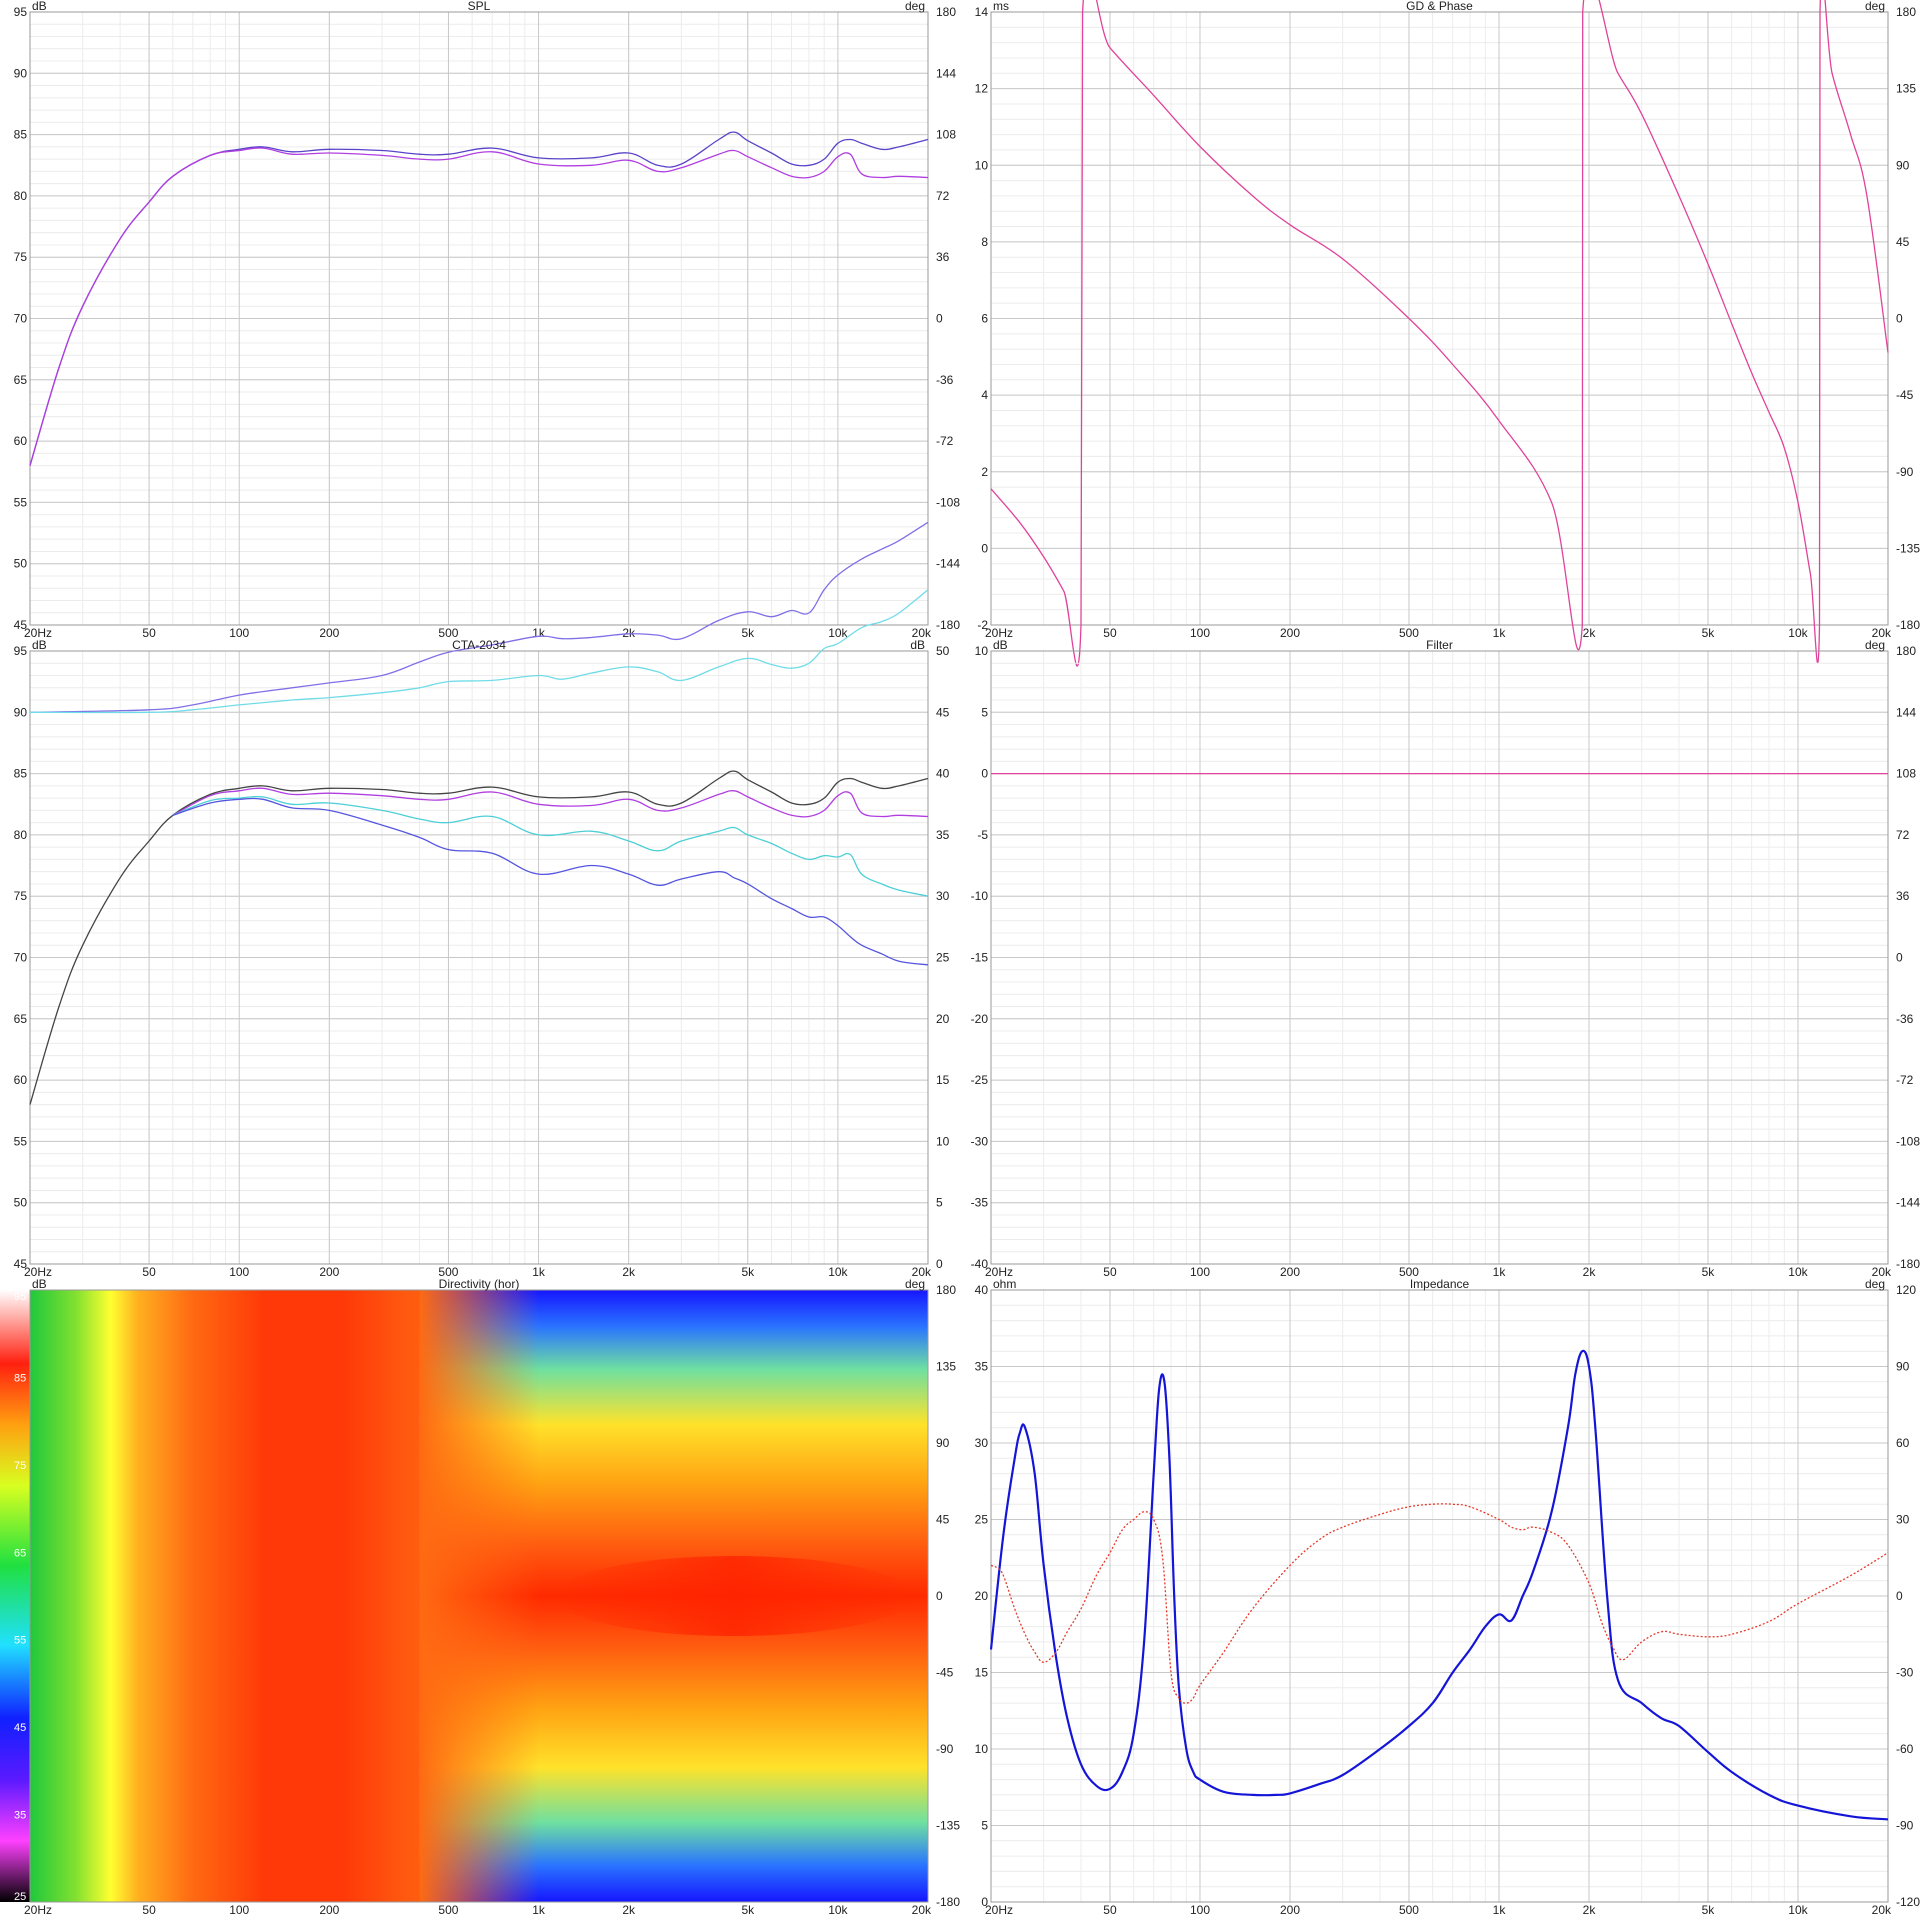  Describe the element at coordinates (479, 1284) in the screenshot. I see `directivity-chart-title: Directivity (hor)` at that location.